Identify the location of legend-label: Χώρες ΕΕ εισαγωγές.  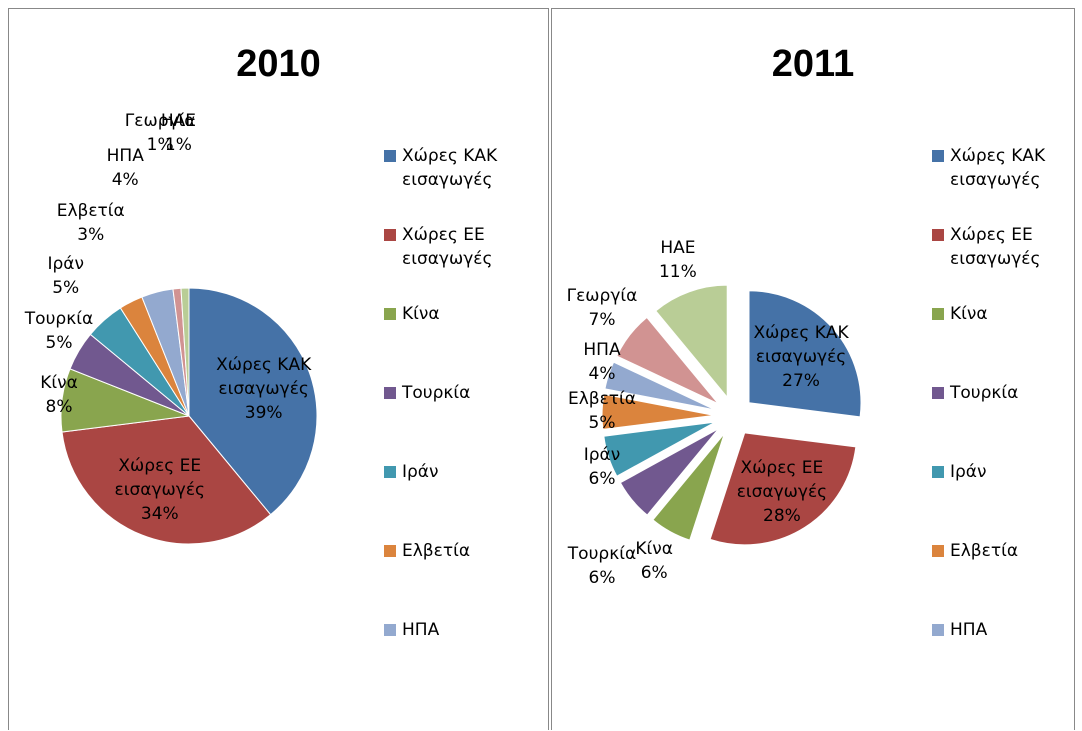
(447, 247).